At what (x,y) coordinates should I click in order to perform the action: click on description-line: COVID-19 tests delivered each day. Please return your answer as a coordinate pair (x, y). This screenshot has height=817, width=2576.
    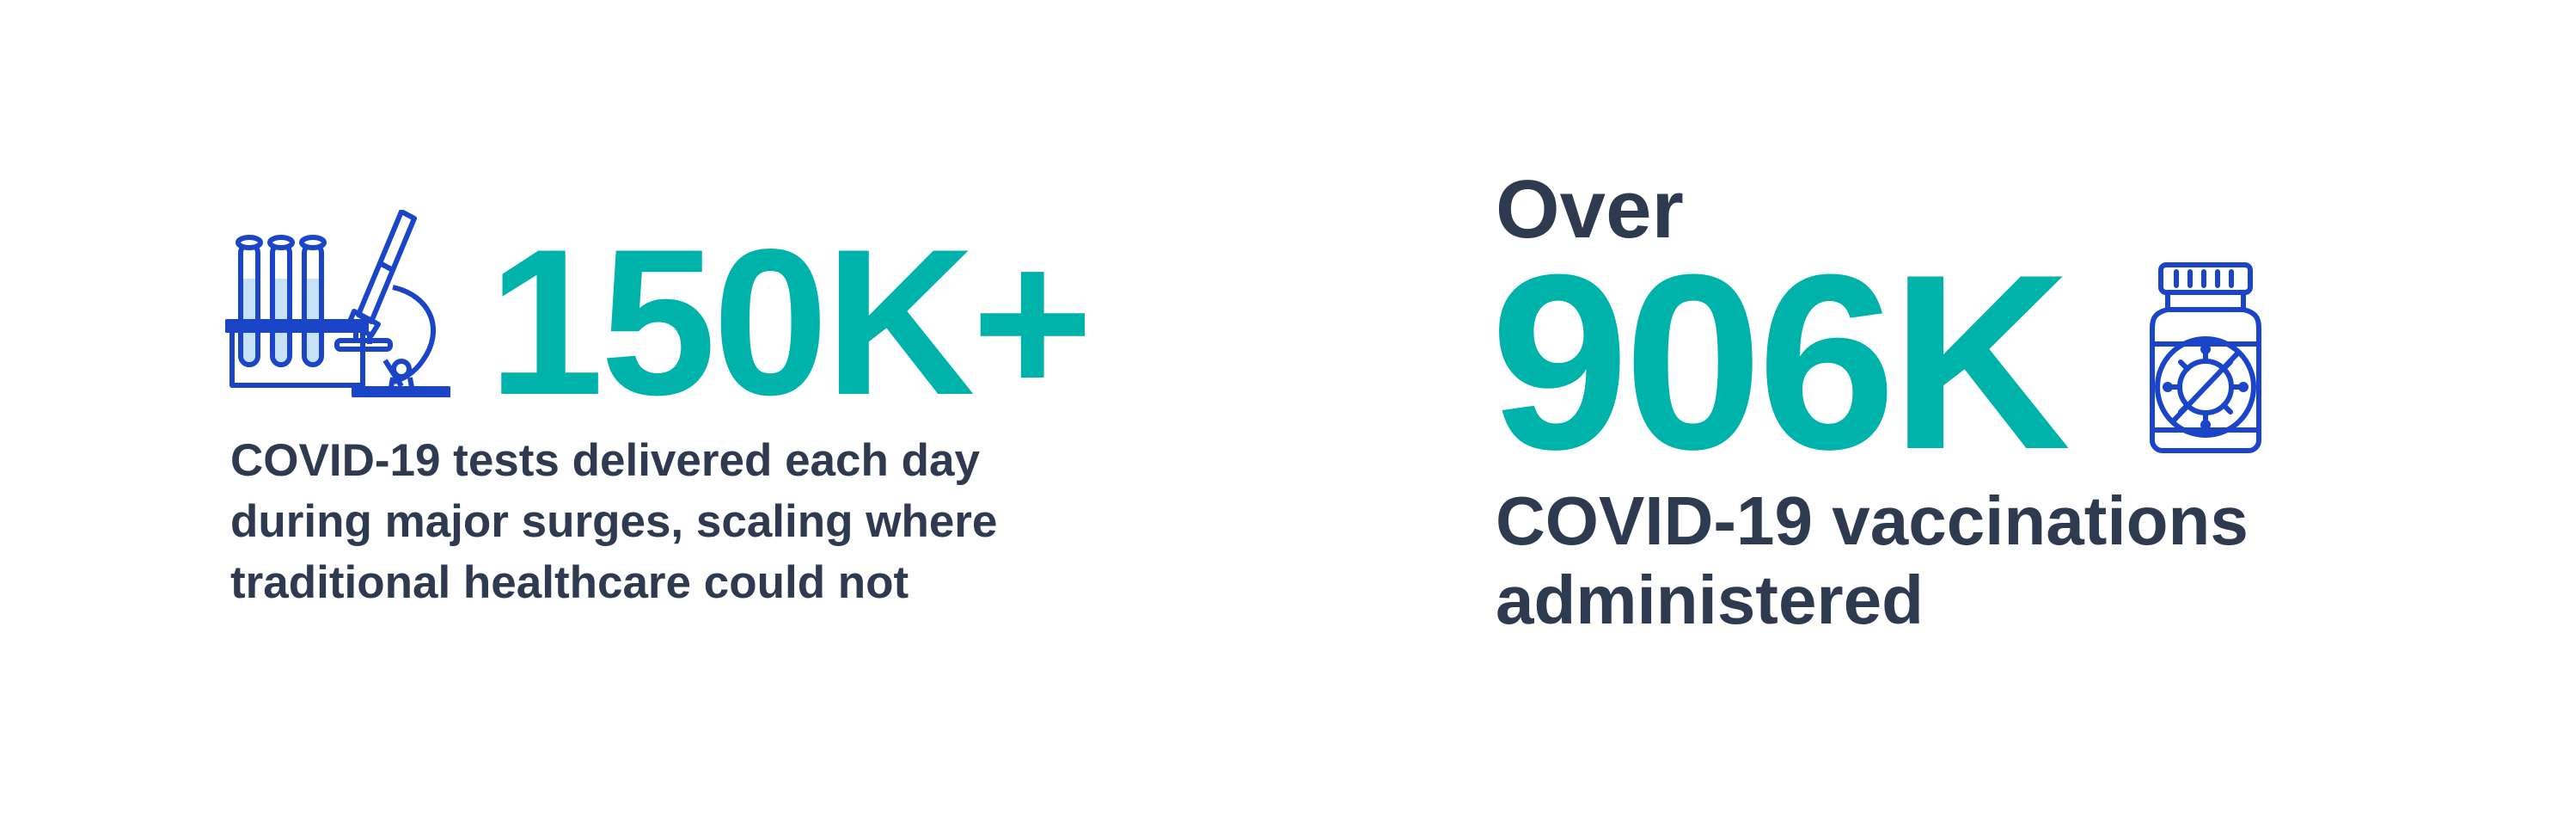
    Looking at the image, I should click on (605, 460).